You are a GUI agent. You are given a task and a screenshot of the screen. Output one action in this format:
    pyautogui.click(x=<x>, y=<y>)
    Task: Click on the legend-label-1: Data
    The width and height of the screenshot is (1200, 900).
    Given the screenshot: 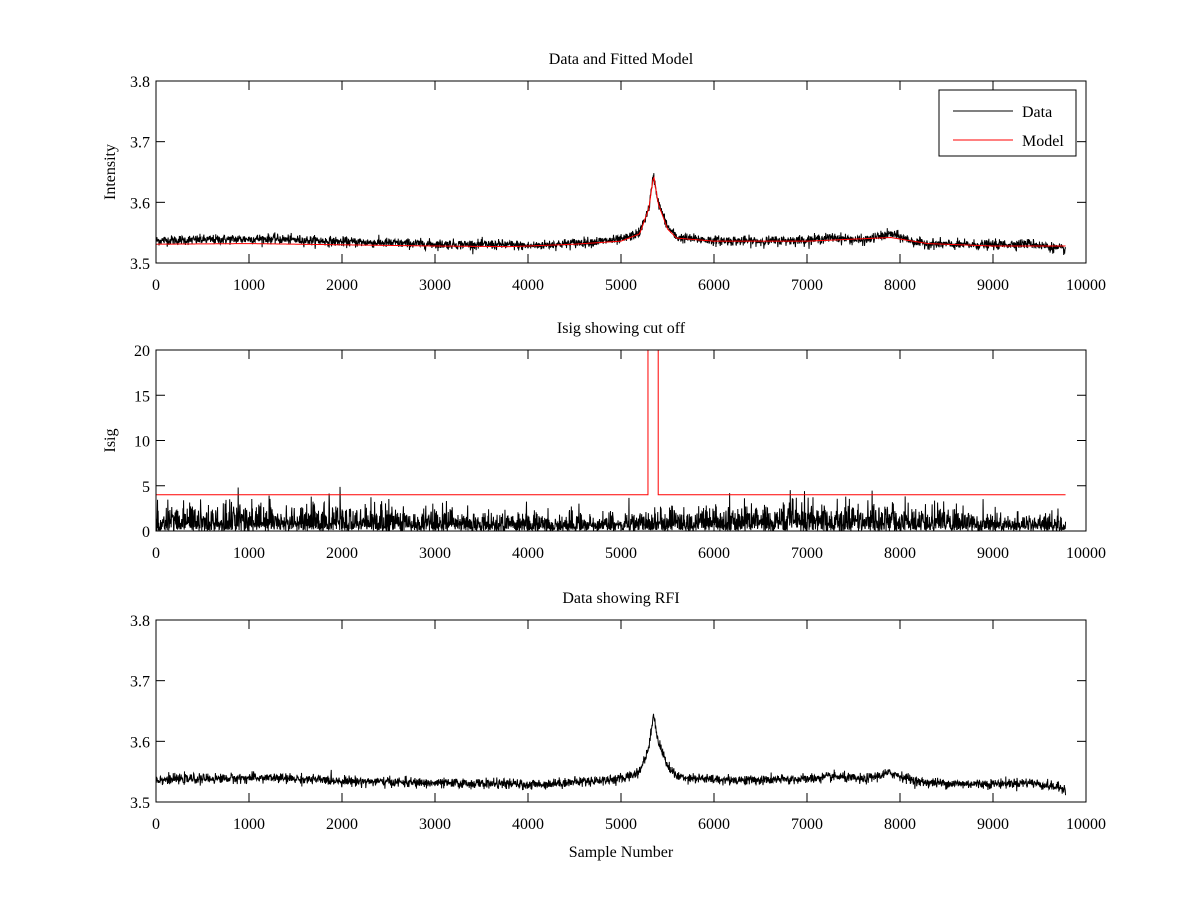 What is the action you would take?
    pyautogui.click(x=1037, y=112)
    